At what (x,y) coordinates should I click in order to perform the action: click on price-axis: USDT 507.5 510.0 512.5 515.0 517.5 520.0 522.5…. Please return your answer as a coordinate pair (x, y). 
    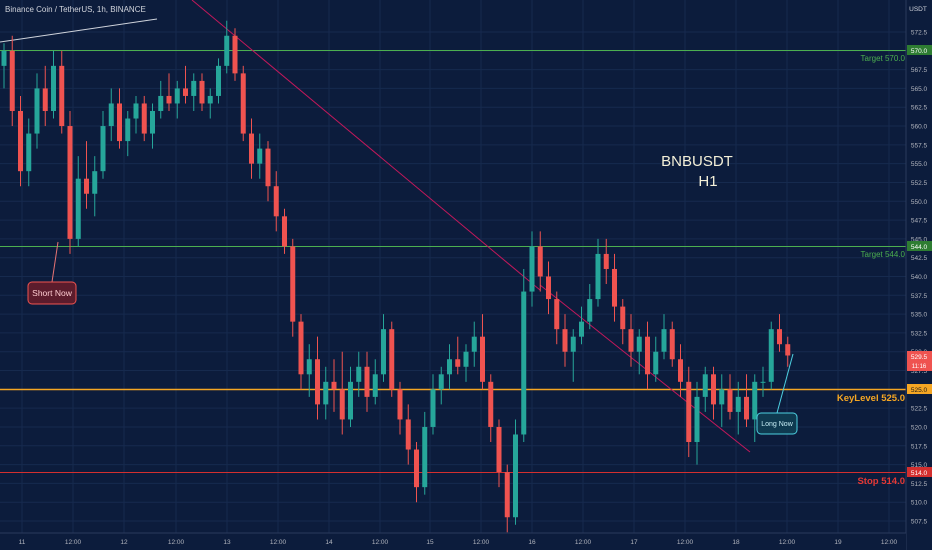
    Looking at the image, I should click on (918, 275).